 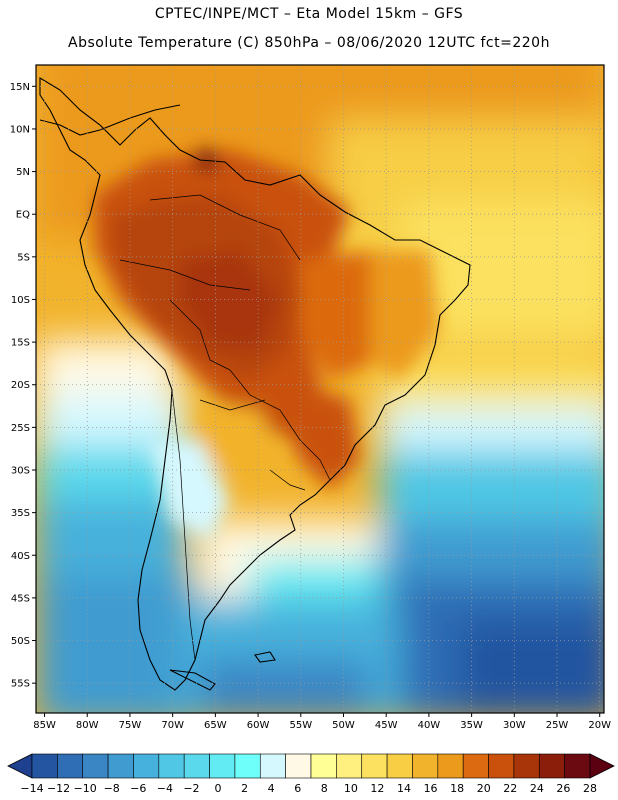 I want to click on lat-tick-label: 30S, so click(x=20, y=471).